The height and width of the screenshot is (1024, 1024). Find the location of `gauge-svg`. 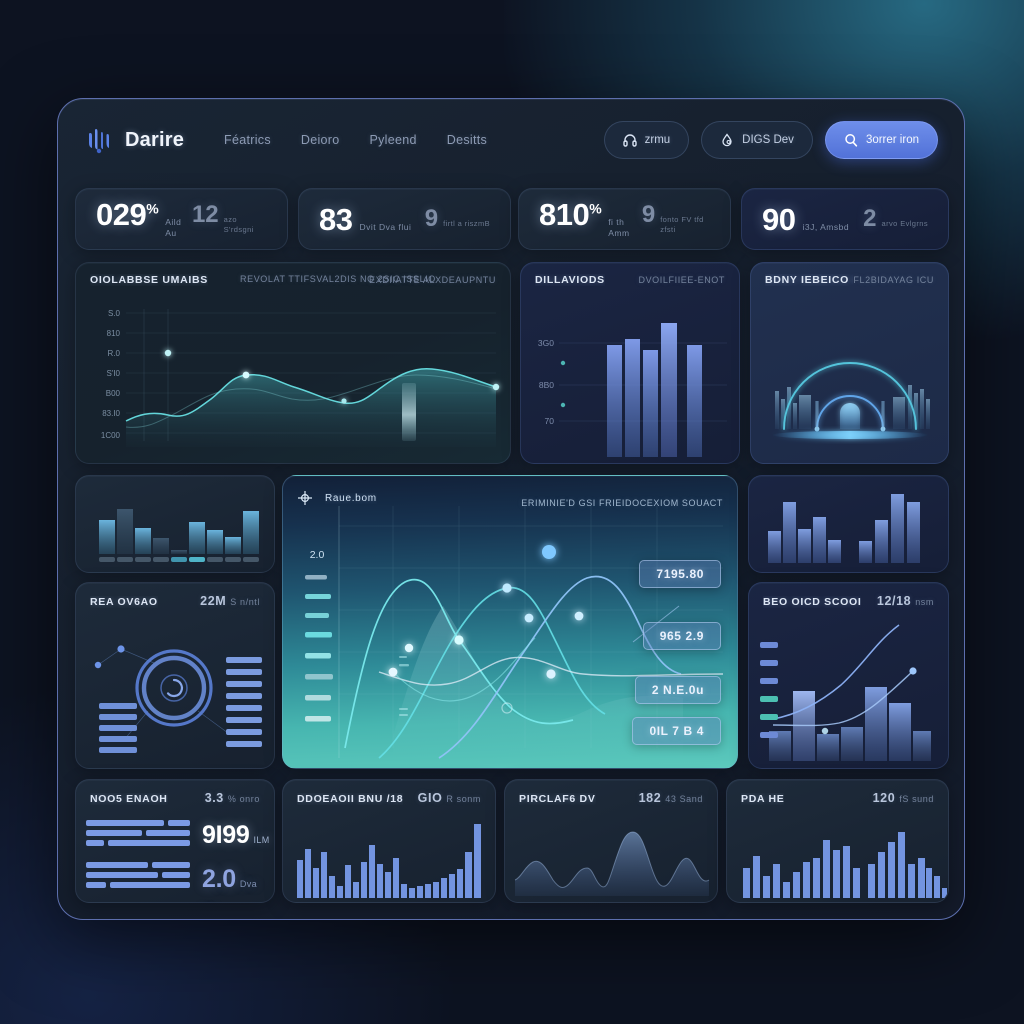

gauge-svg is located at coordinates (851, 400).